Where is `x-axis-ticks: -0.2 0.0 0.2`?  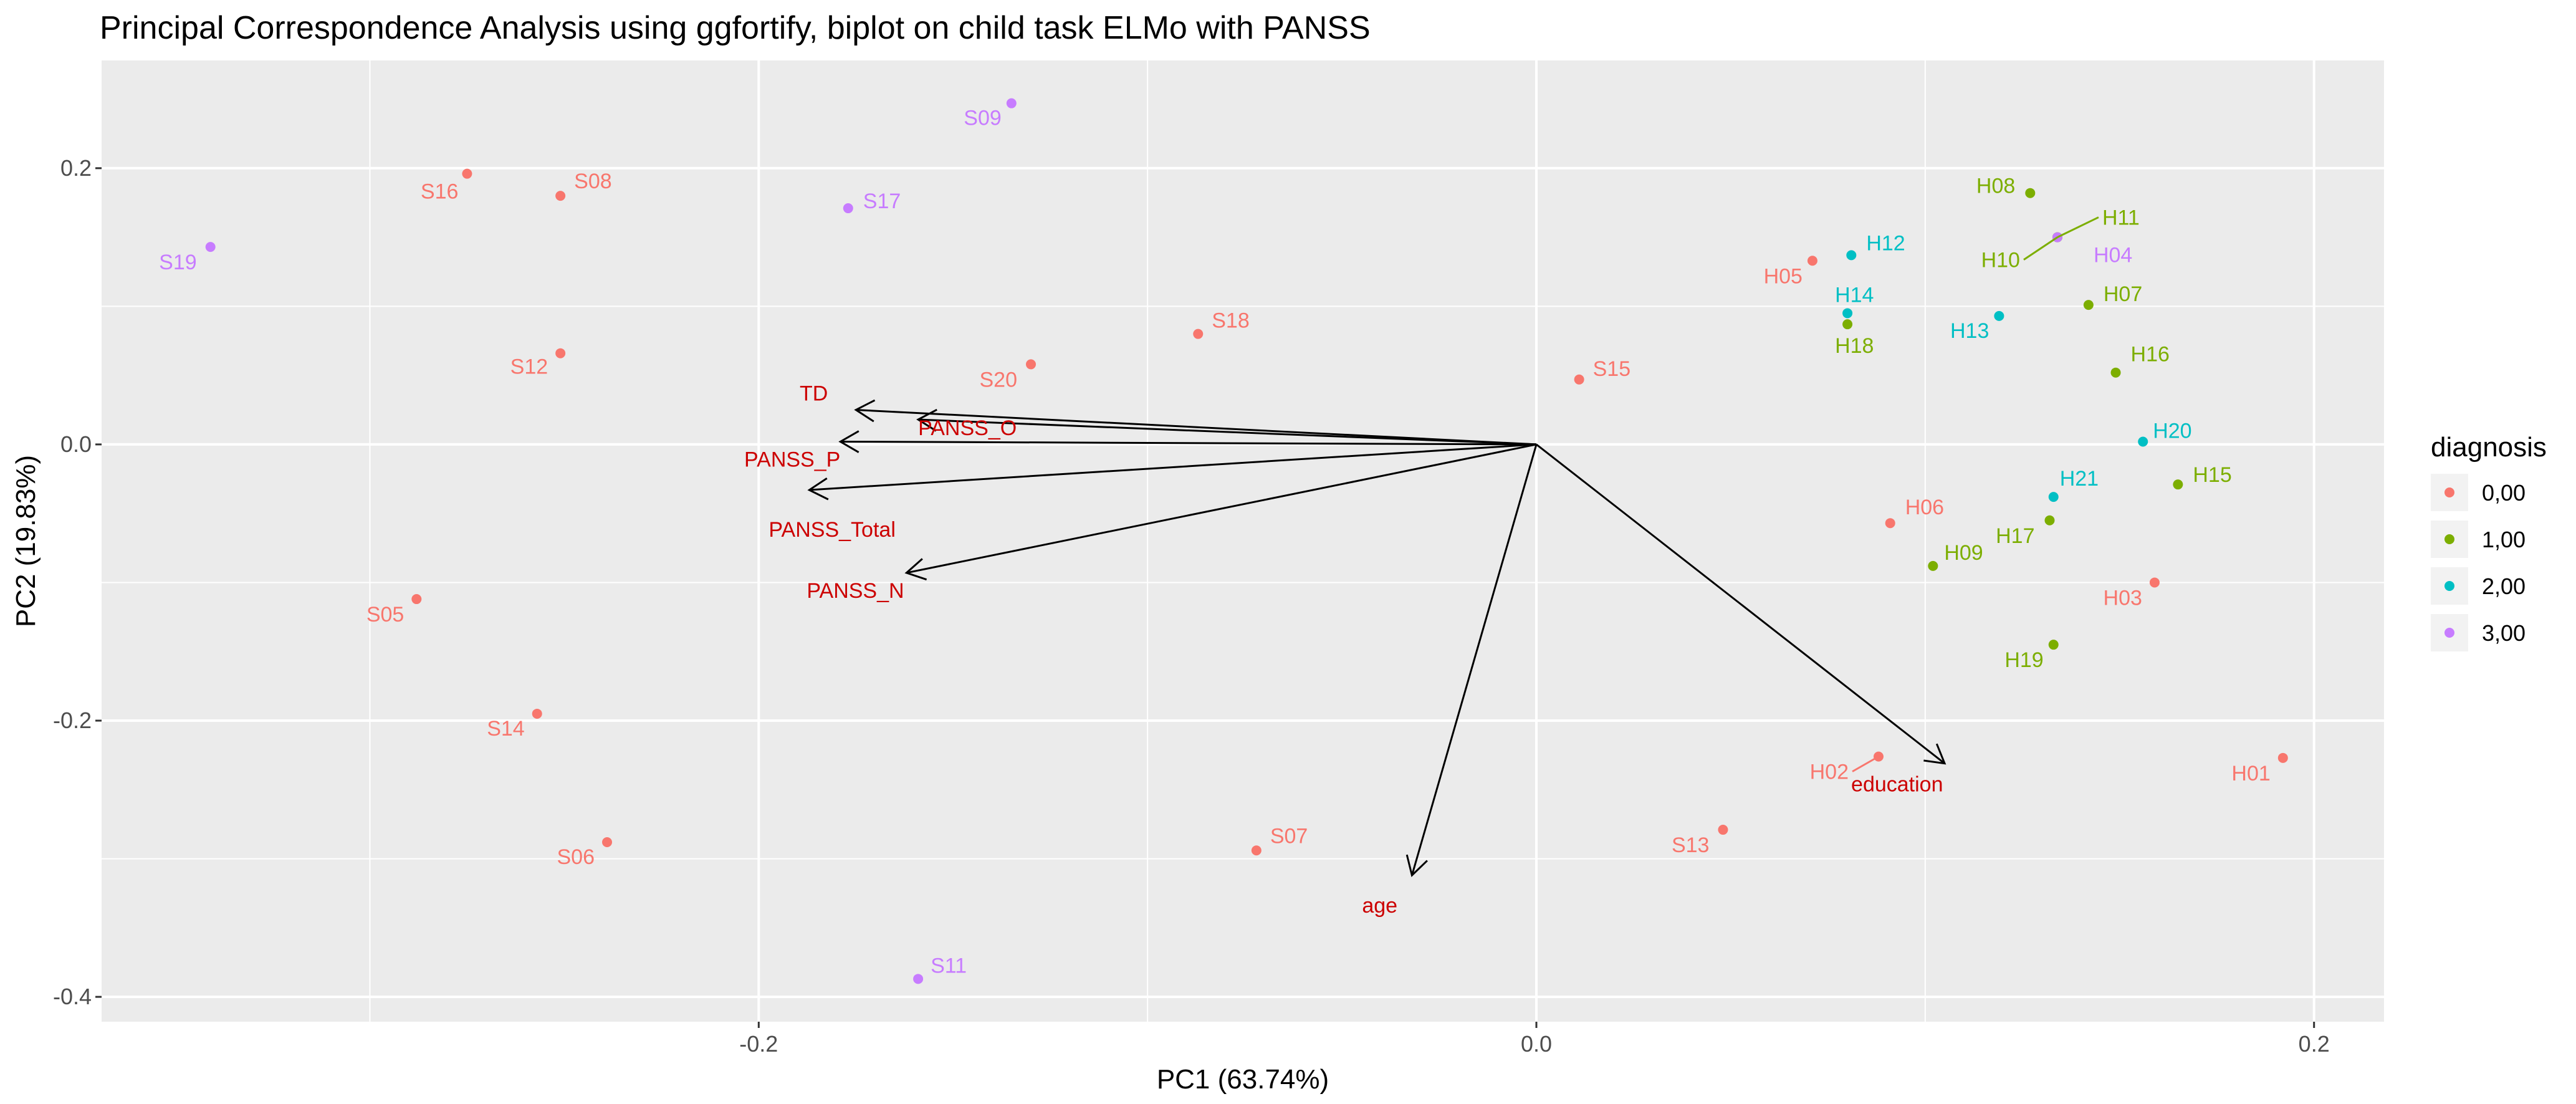
x-axis-ticks: -0.2 0.0 0.2 is located at coordinates (1535, 1039).